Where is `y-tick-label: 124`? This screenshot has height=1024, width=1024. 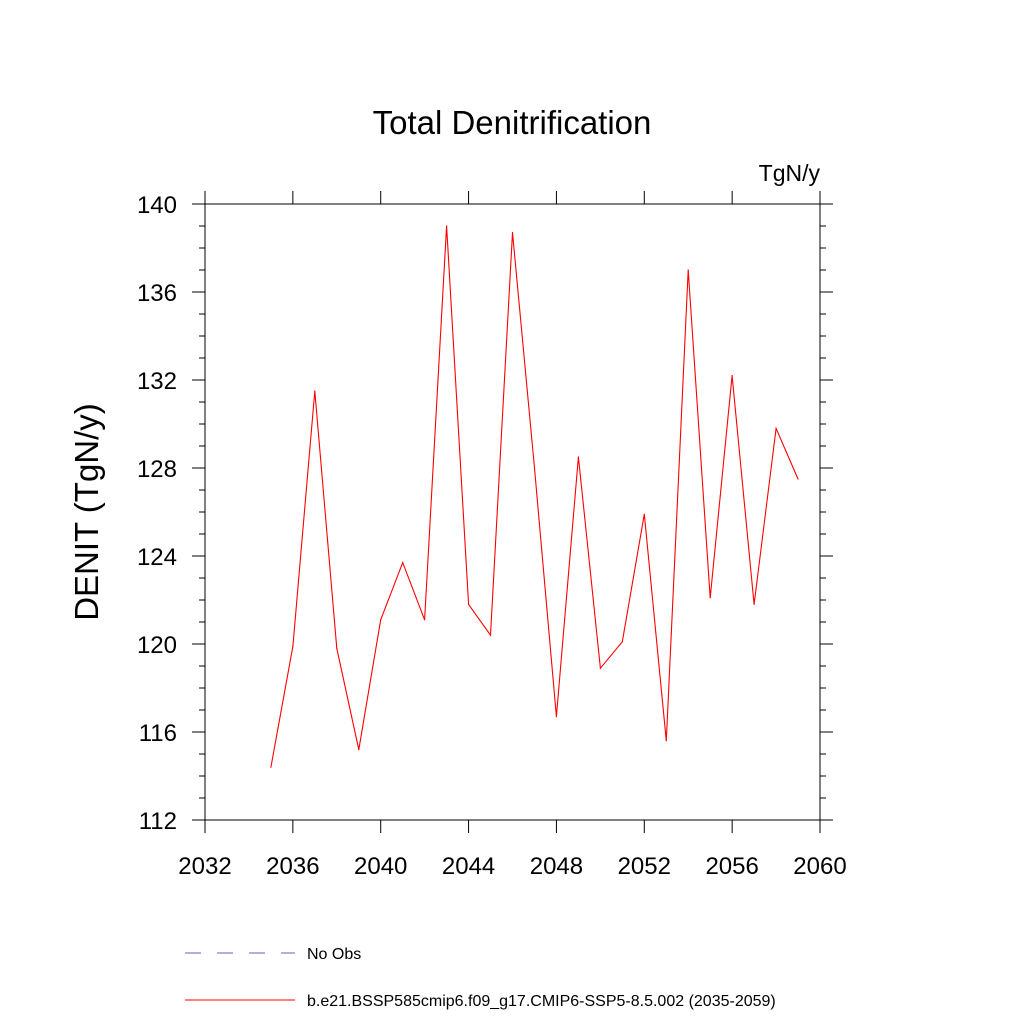
y-tick-label: 124 is located at coordinates (157, 557).